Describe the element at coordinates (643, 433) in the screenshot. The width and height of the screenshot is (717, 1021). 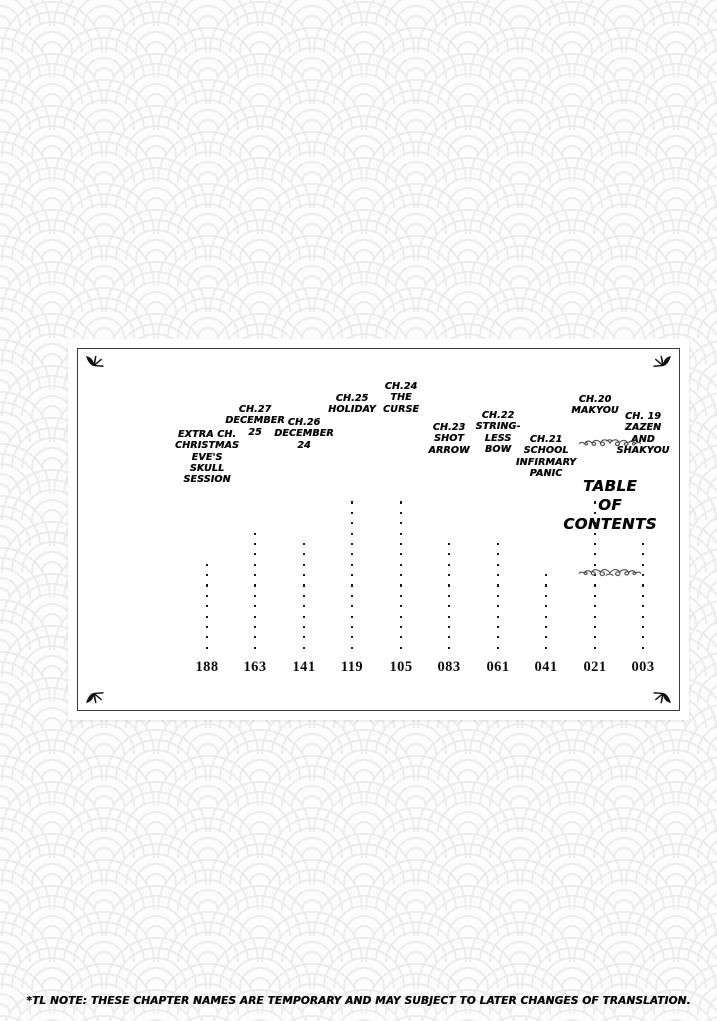
I see `chapter-title: CH. 19 ZAZEN AND SHAKYOU` at that location.